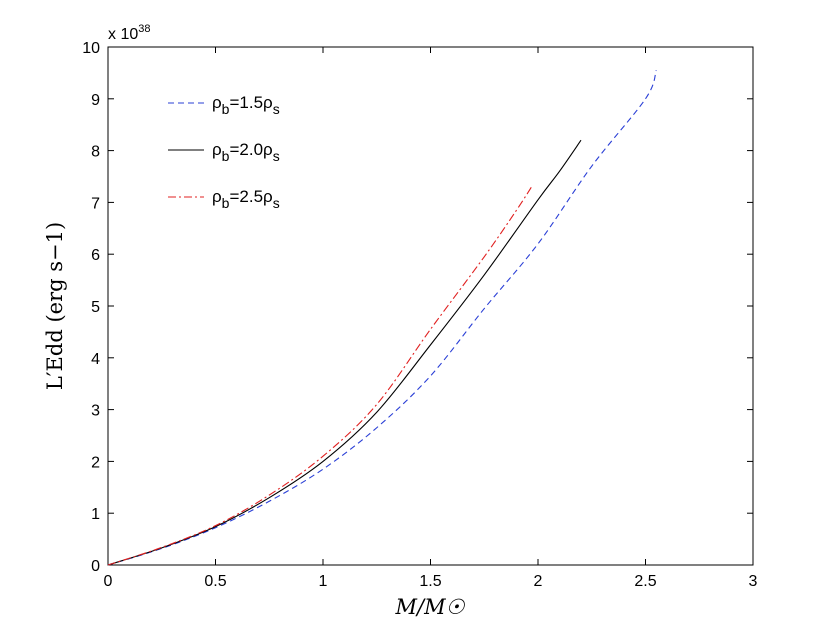 This screenshot has width=830, height=636. What do you see at coordinates (422, 255) in the screenshot?
I see `y-tick: 6` at bounding box center [422, 255].